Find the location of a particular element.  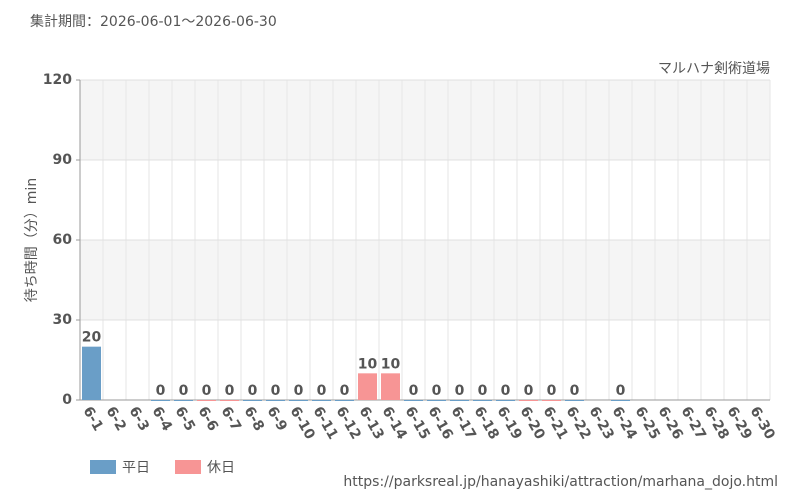

x-tick-label: 6-4 is located at coordinates (162, 419).